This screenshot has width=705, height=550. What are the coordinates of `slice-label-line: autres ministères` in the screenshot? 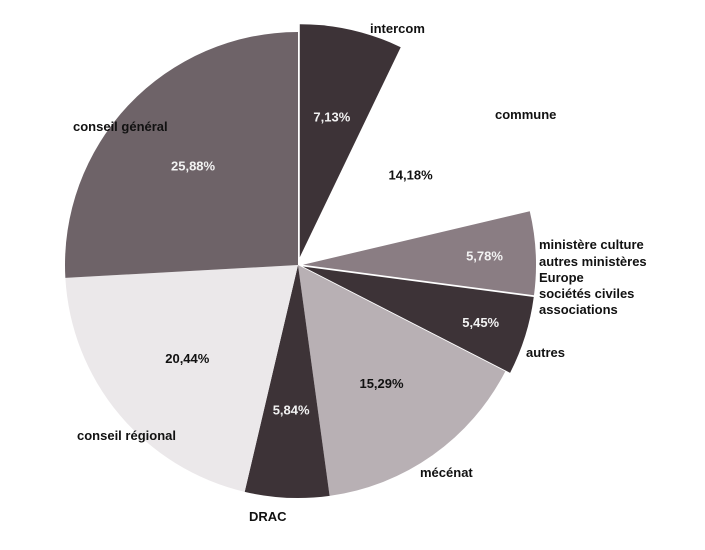 It's located at (593, 261).